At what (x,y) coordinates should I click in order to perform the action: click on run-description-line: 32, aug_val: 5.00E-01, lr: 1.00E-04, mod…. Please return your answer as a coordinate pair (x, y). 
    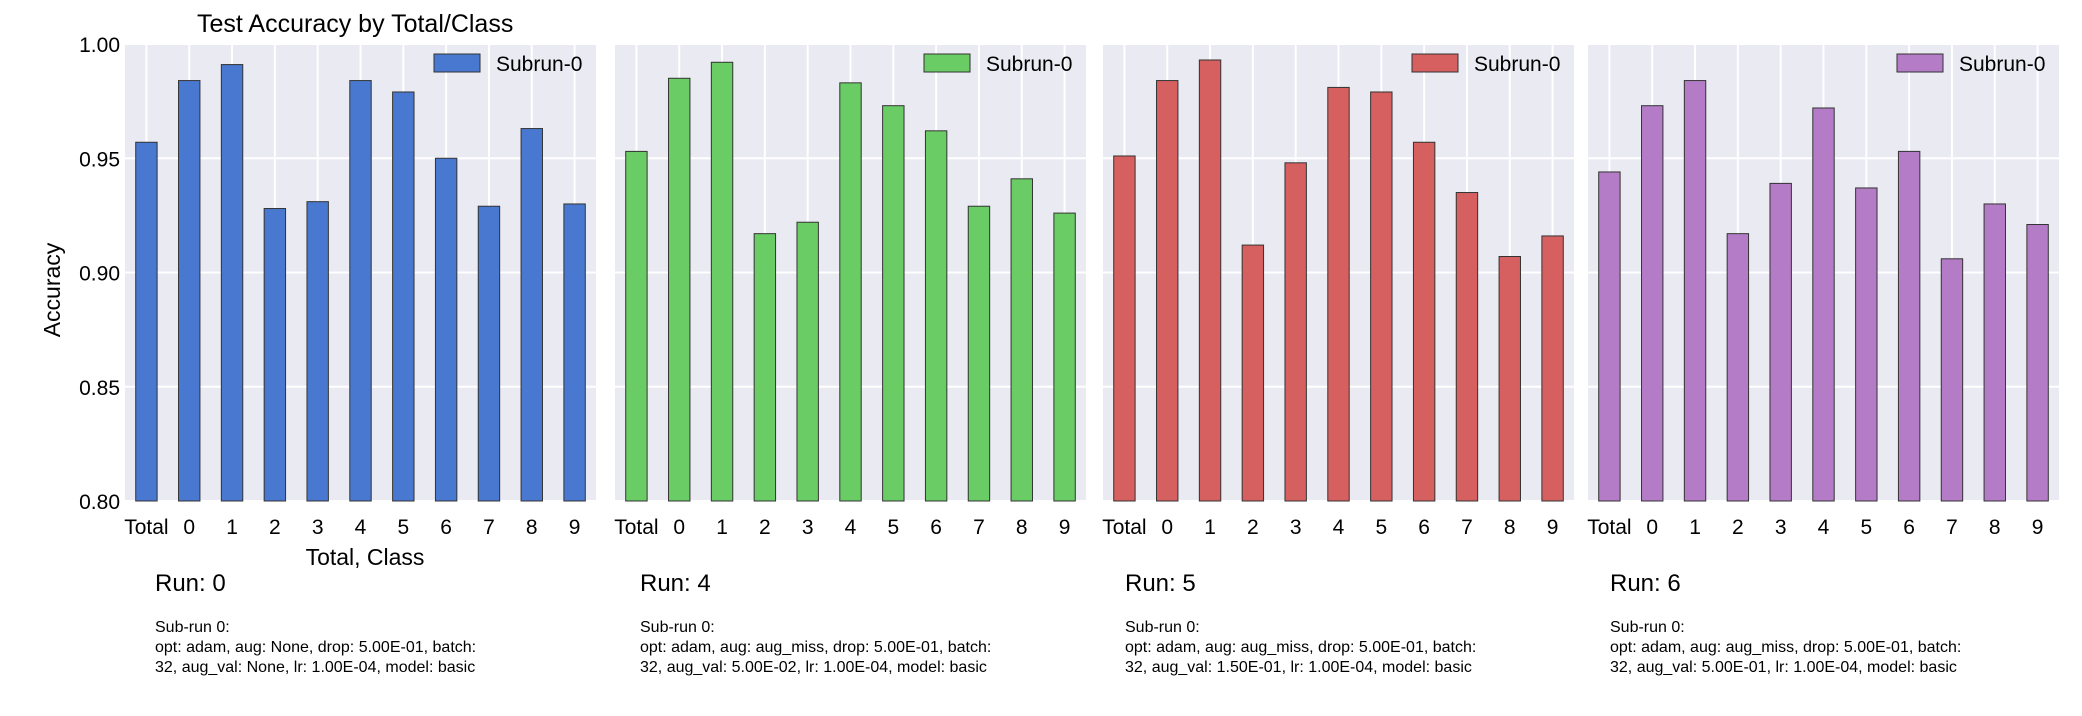
    Looking at the image, I should click on (1783, 667).